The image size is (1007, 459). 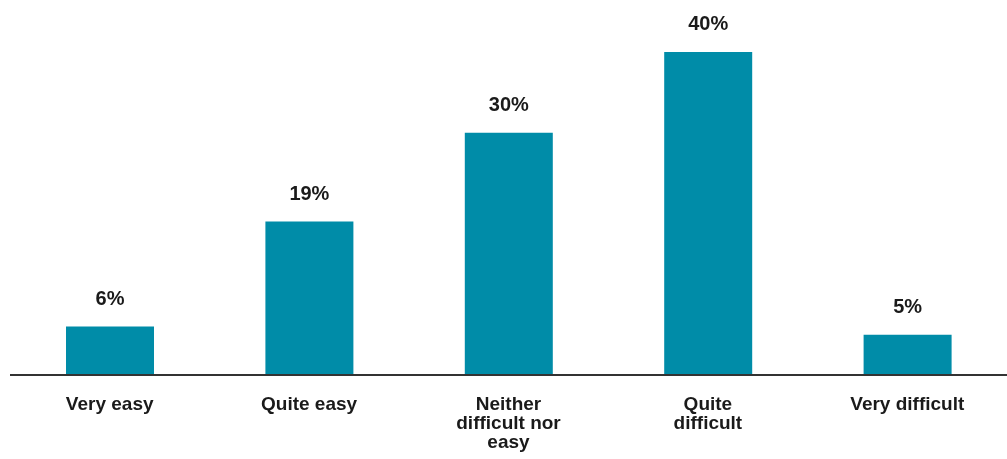 What do you see at coordinates (708, 23) in the screenshot?
I see `data-label: 40%` at bounding box center [708, 23].